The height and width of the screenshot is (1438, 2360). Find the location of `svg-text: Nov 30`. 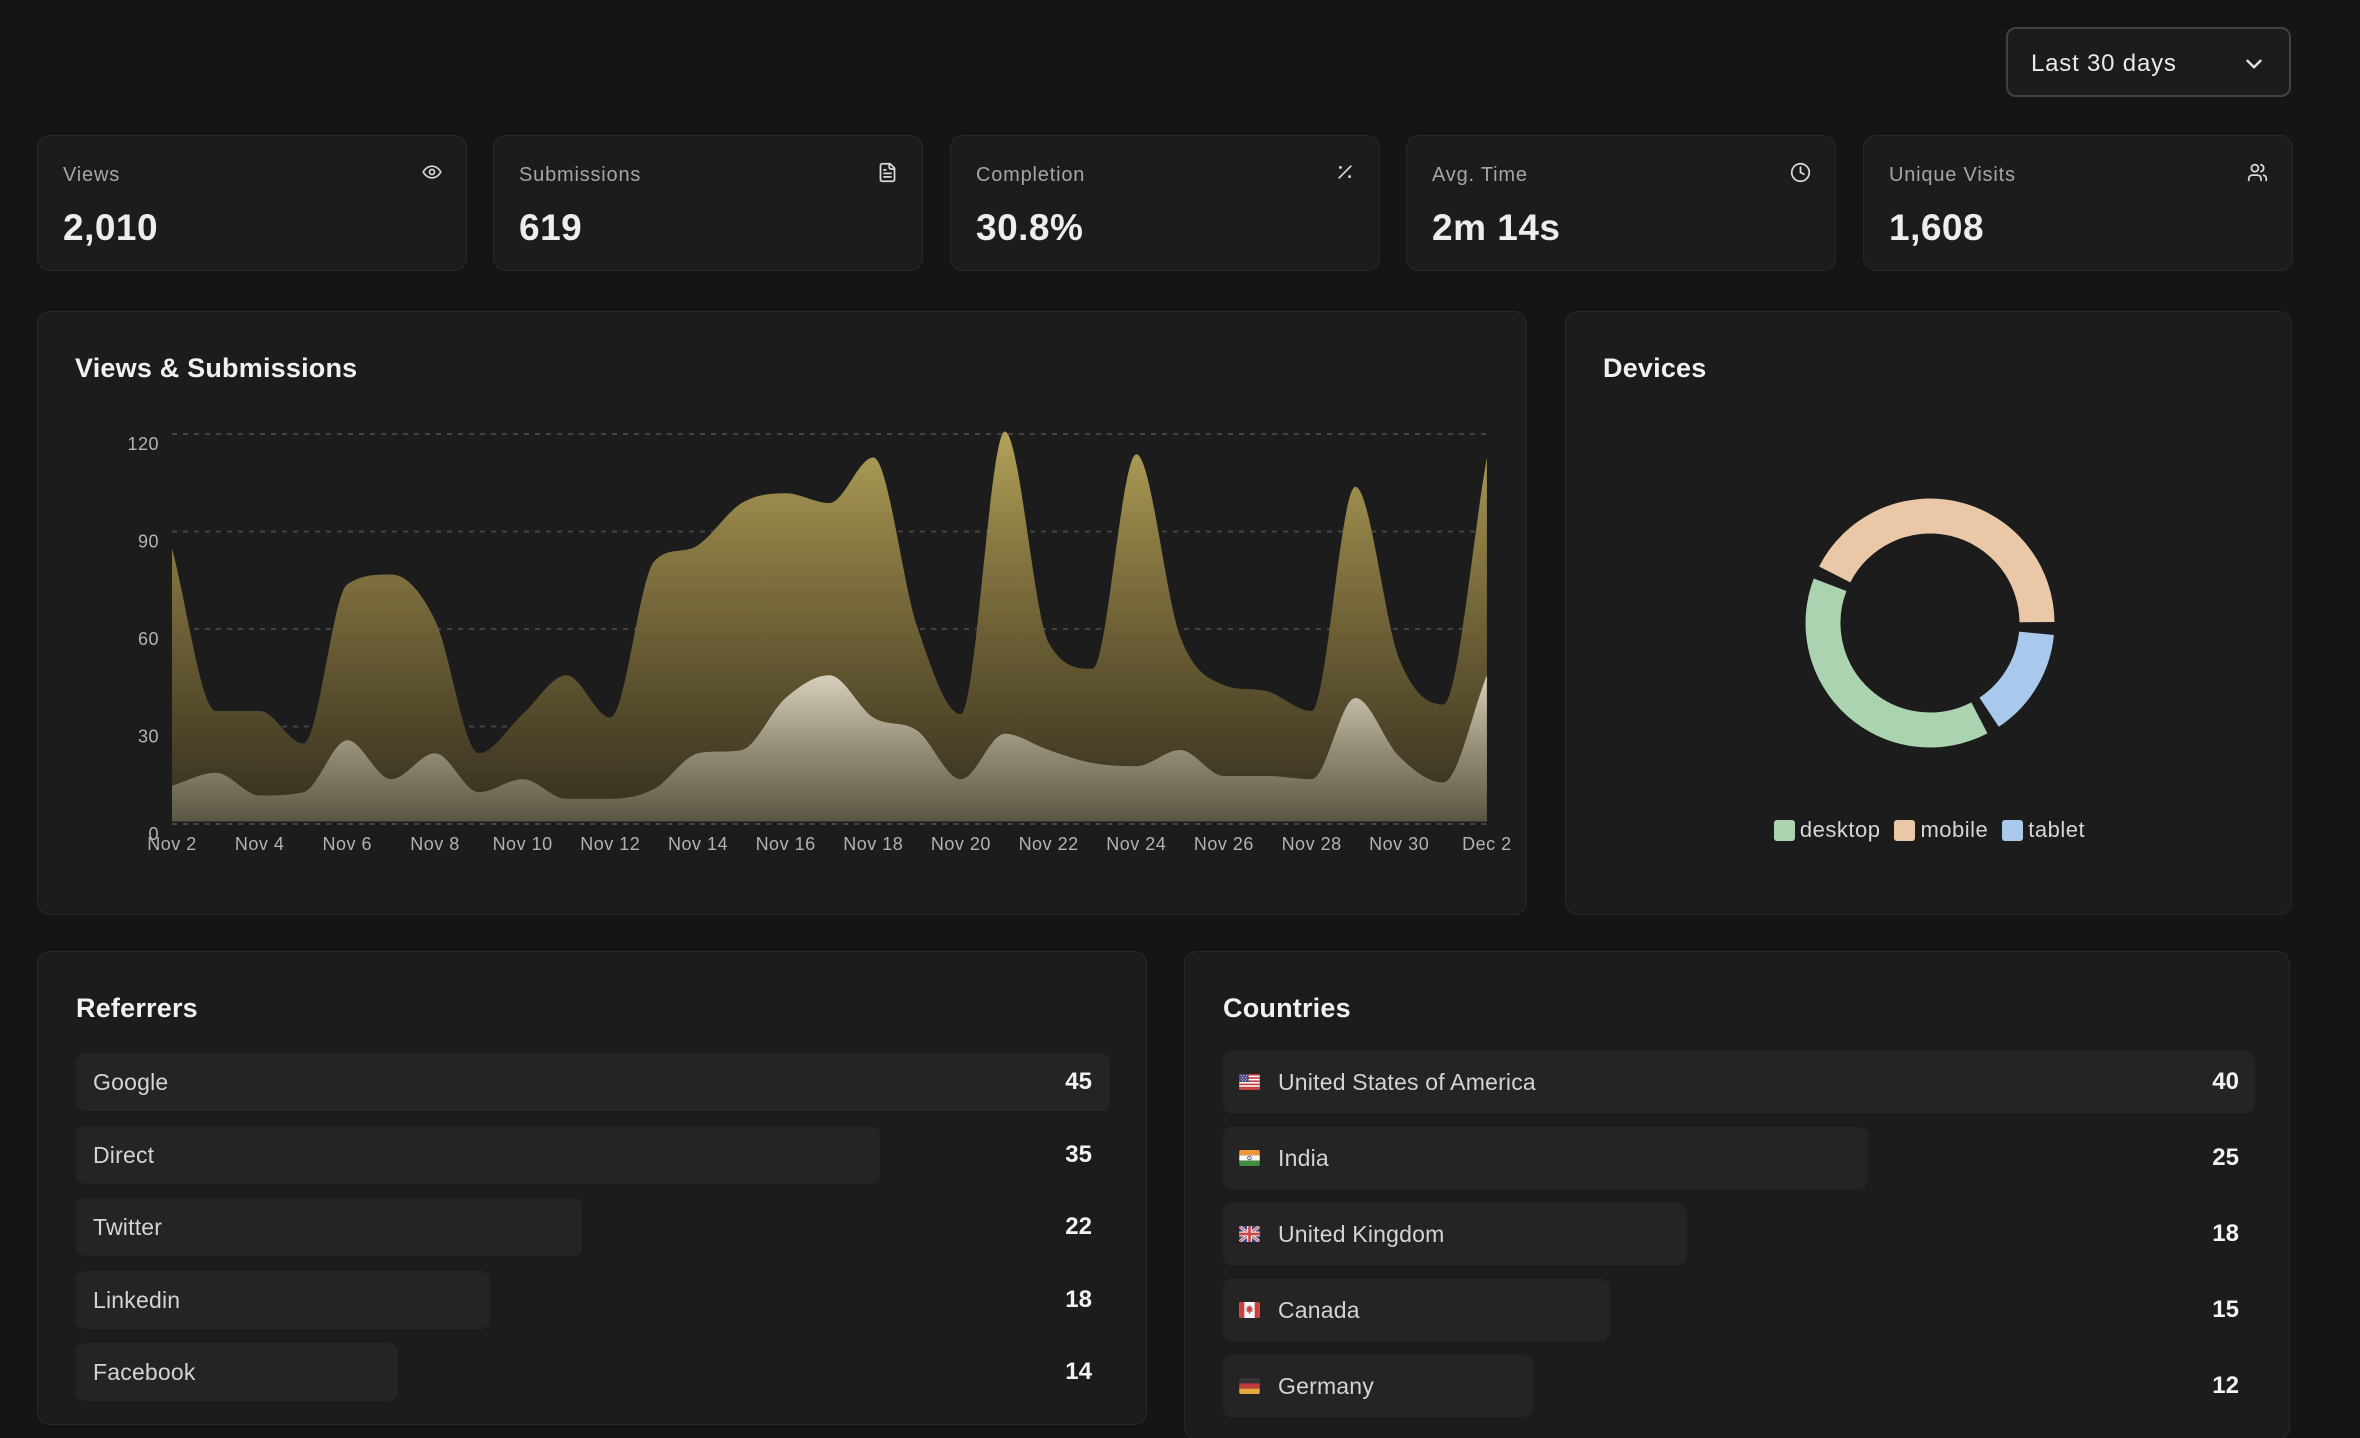

svg-text: Nov 30 is located at coordinates (1399, 844).